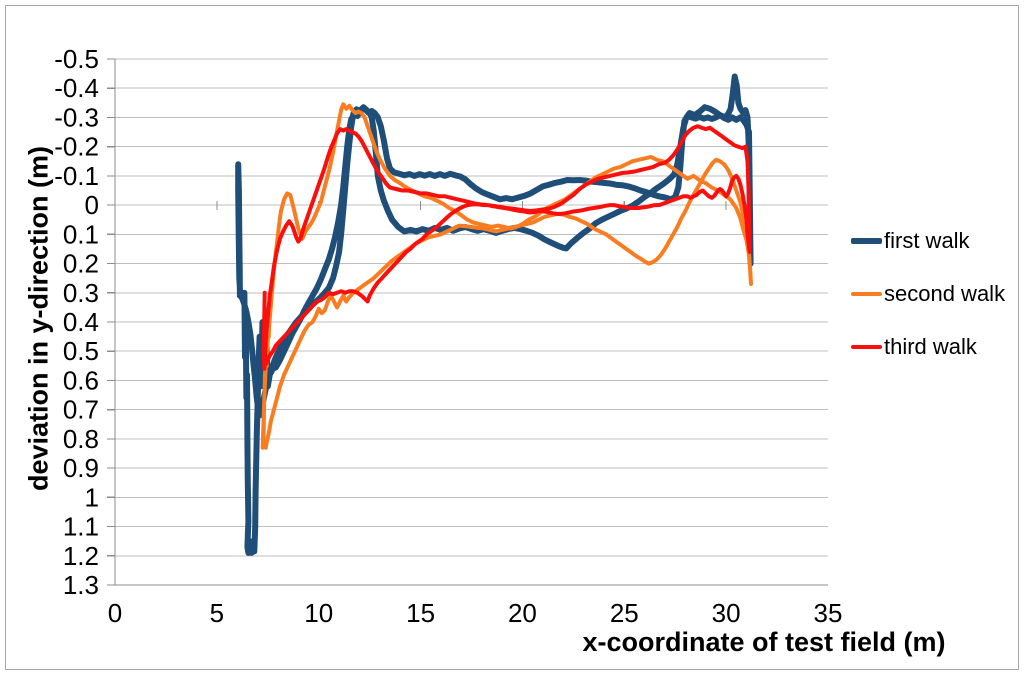  I want to click on svg-text: 0.3, so click(81, 293).